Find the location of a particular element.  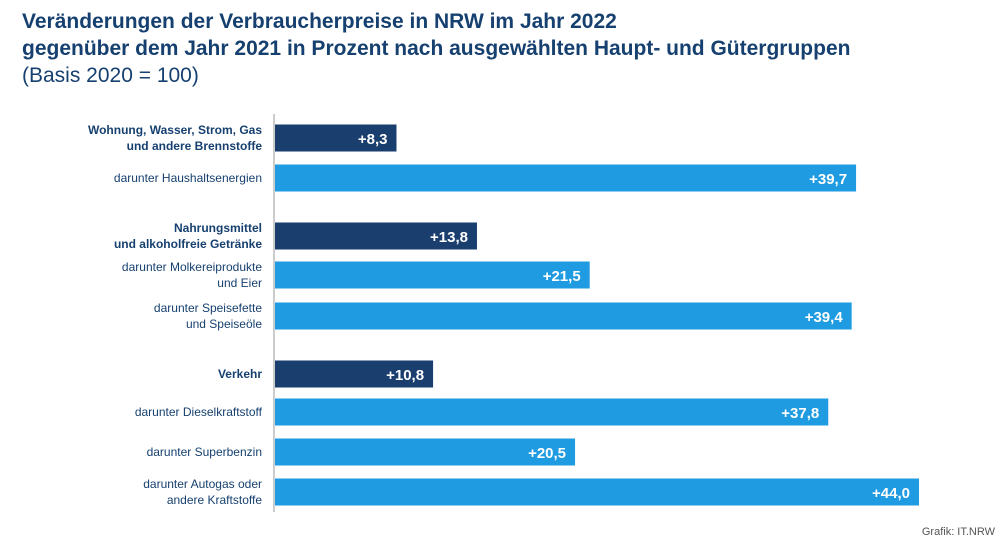

bar-value-label-5: +10,8 is located at coordinates (405, 375).